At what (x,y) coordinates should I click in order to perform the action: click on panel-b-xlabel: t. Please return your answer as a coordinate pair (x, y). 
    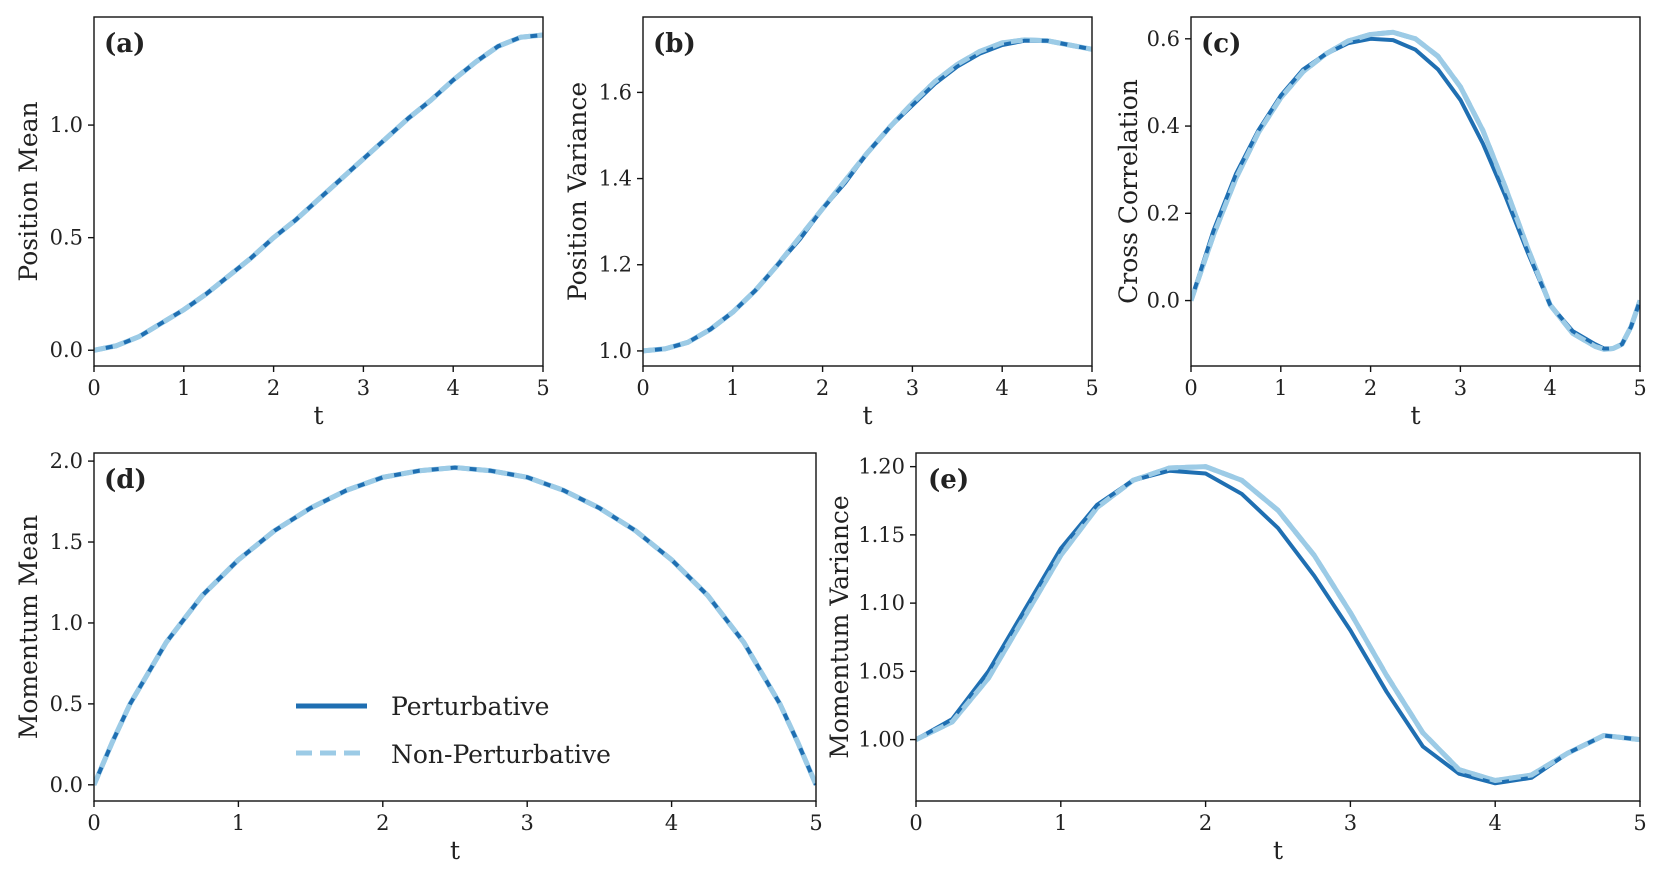
    Looking at the image, I should click on (867, 415).